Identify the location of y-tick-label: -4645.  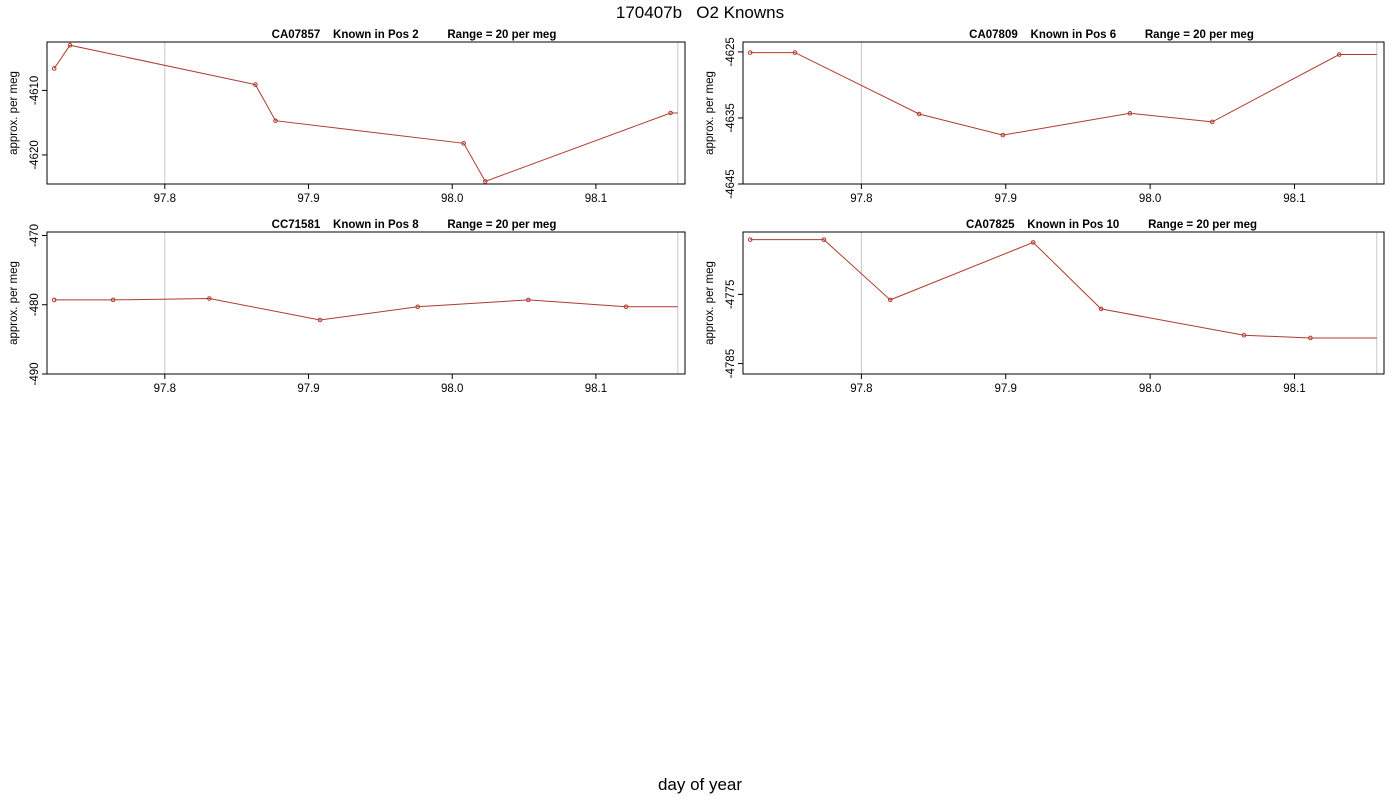
(731, 183).